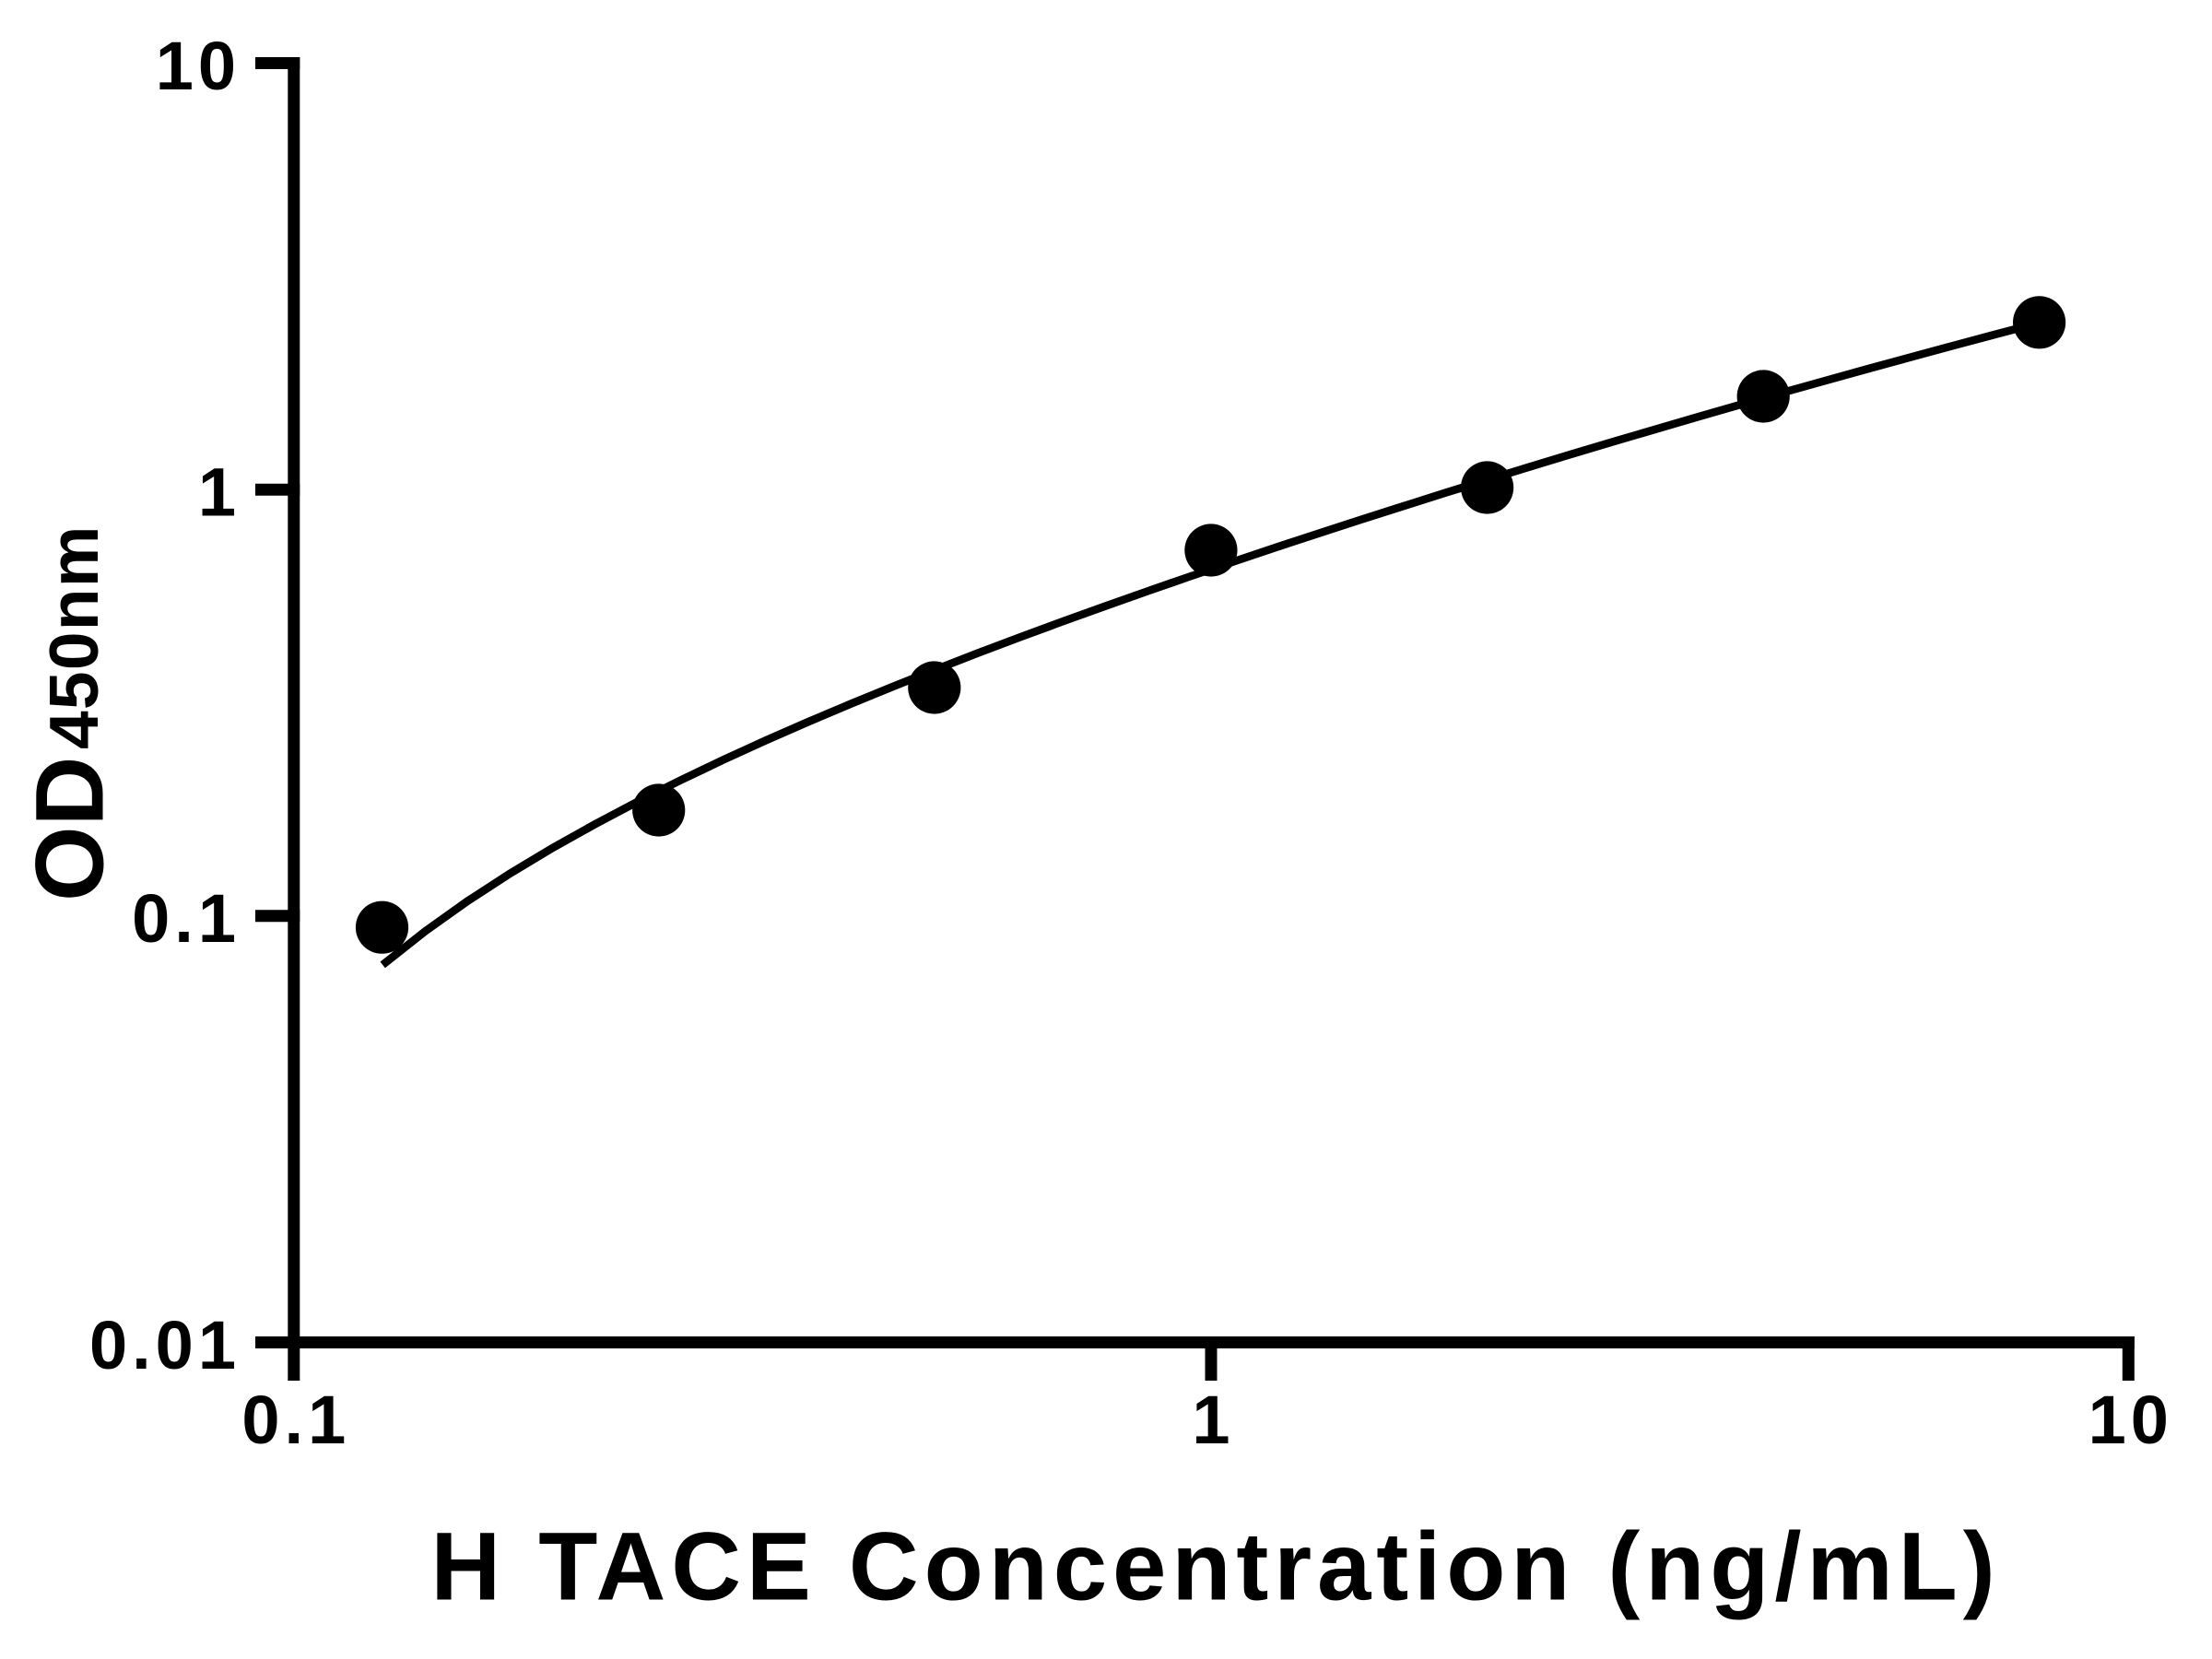 This screenshot has height=1659, width=2212. What do you see at coordinates (1215, 1567) in the screenshot?
I see `svg-text: H TACE Concentration (ng/mL)` at bounding box center [1215, 1567].